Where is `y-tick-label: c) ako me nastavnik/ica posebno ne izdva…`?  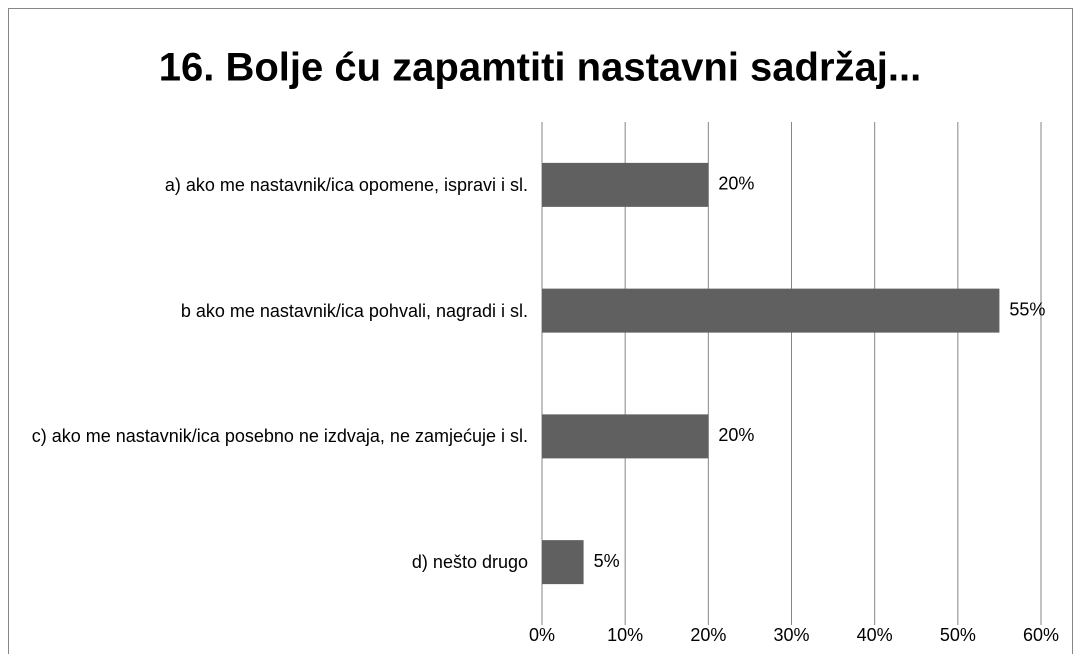 y-tick-label: c) ako me nastavnik/ica posebno ne izdva… is located at coordinates (279, 436).